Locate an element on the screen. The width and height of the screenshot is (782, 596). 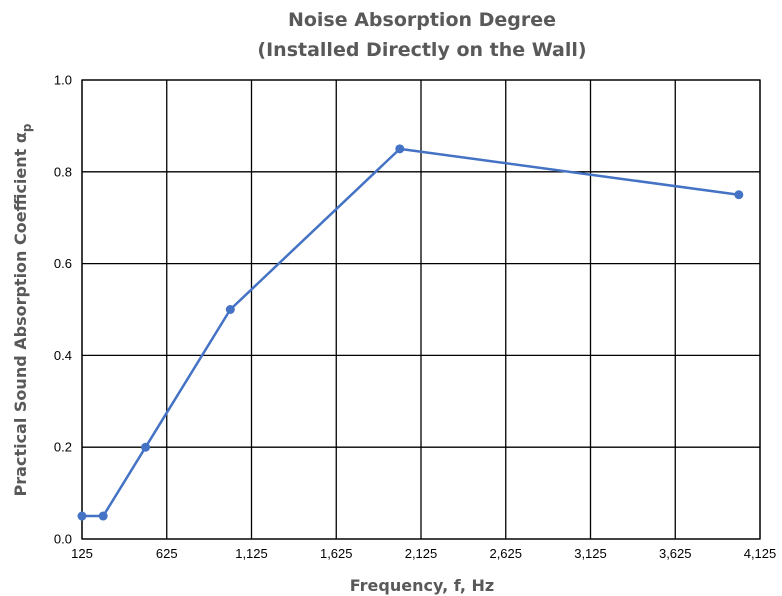
x-tick-label: 2,625 is located at coordinates (505, 553).